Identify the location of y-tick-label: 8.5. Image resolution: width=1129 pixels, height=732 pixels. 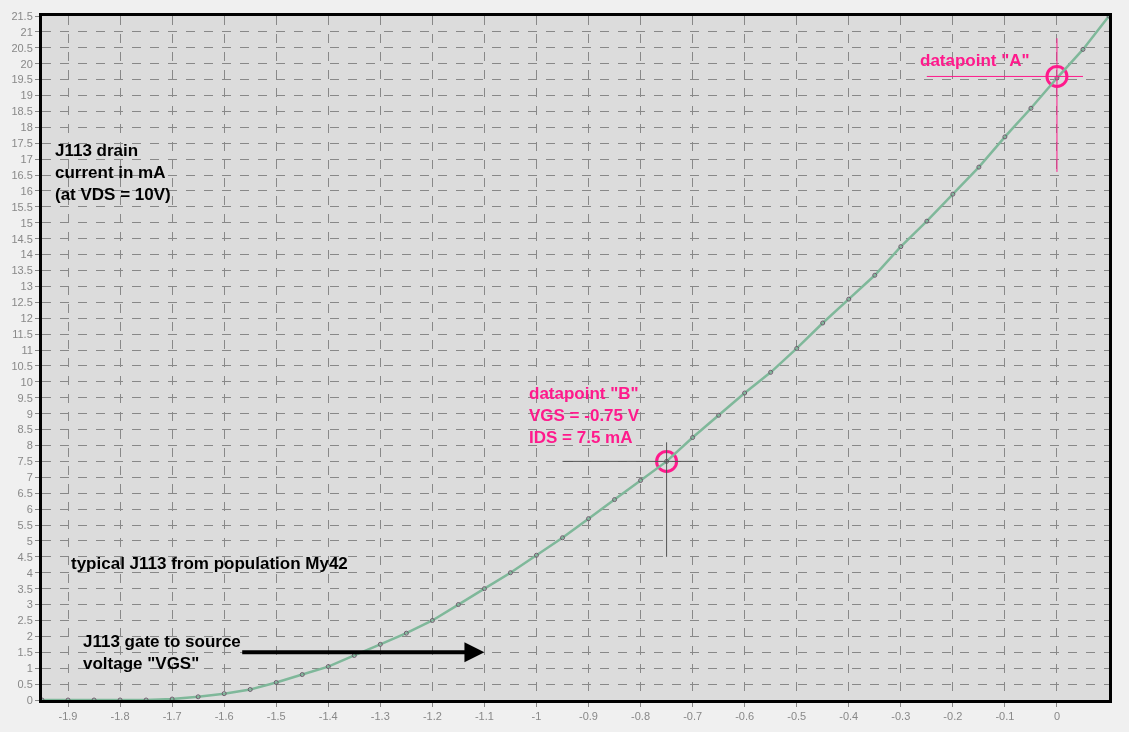
(25, 429).